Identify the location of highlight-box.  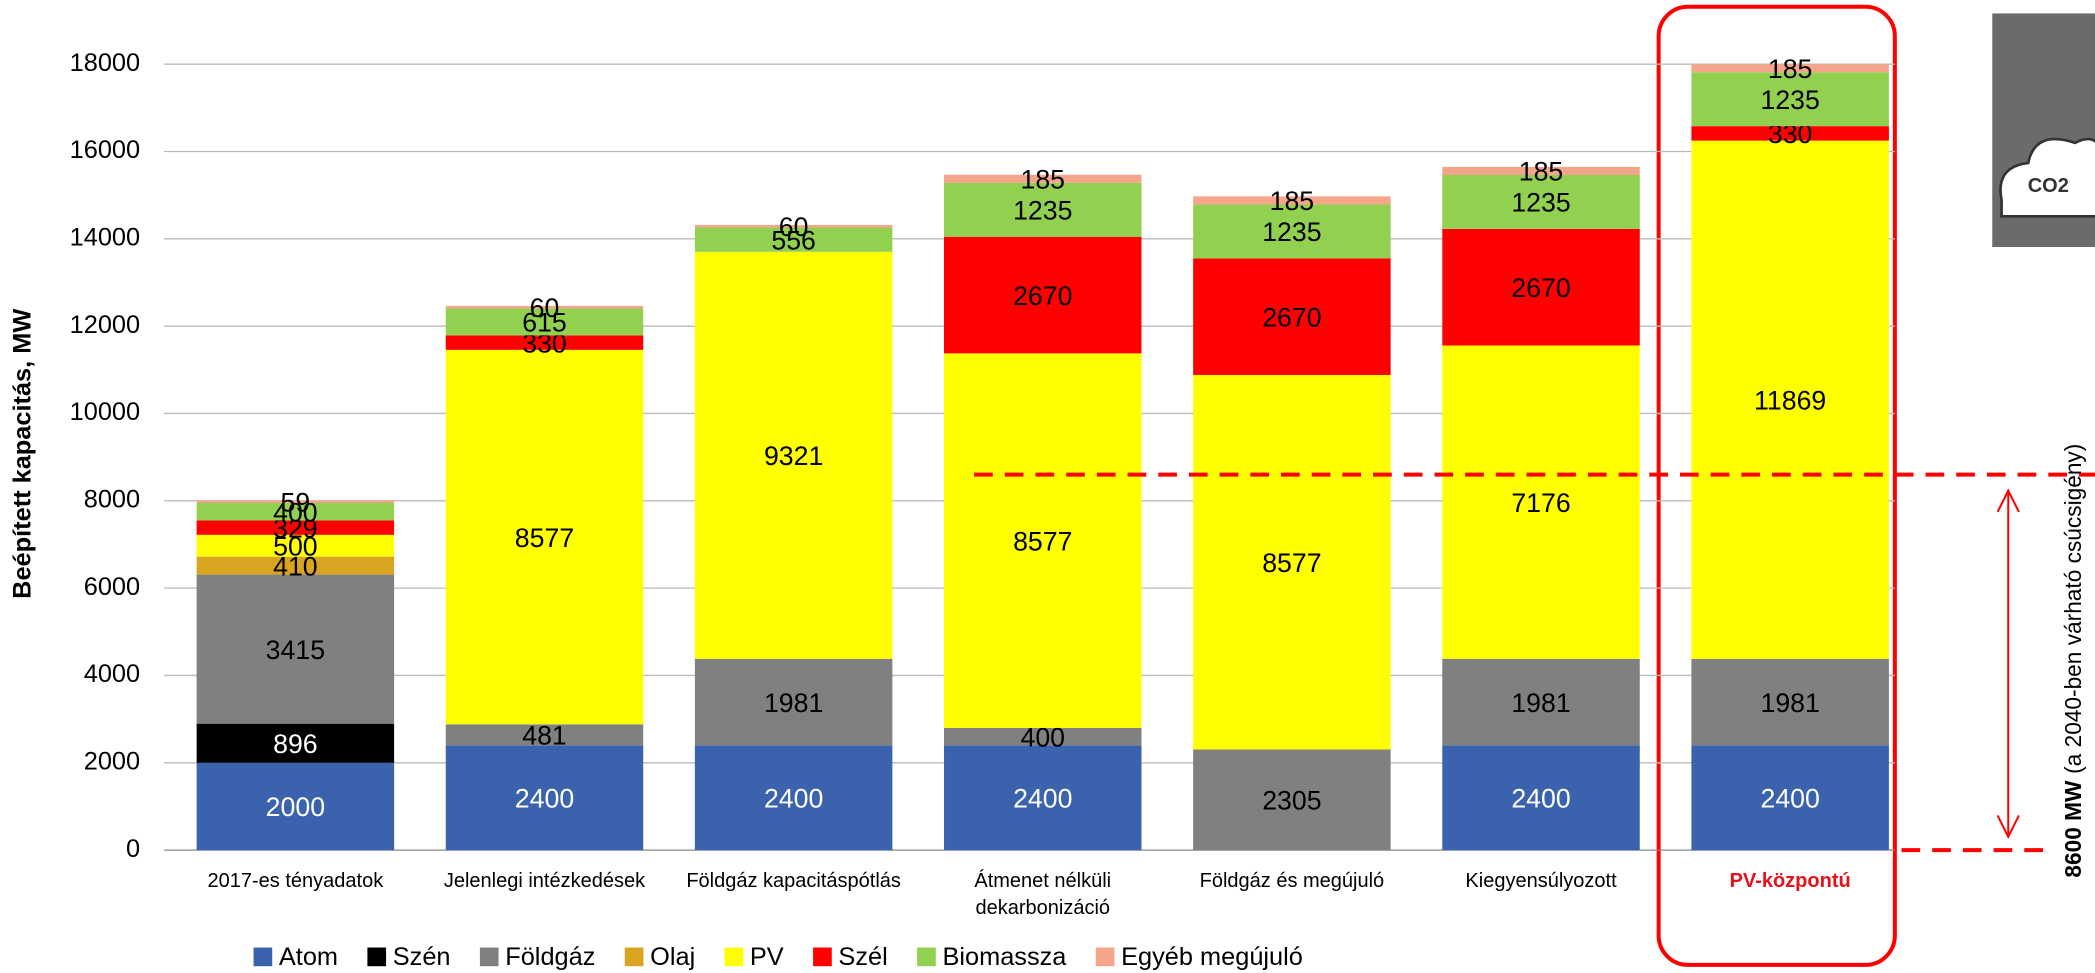
(1776, 485).